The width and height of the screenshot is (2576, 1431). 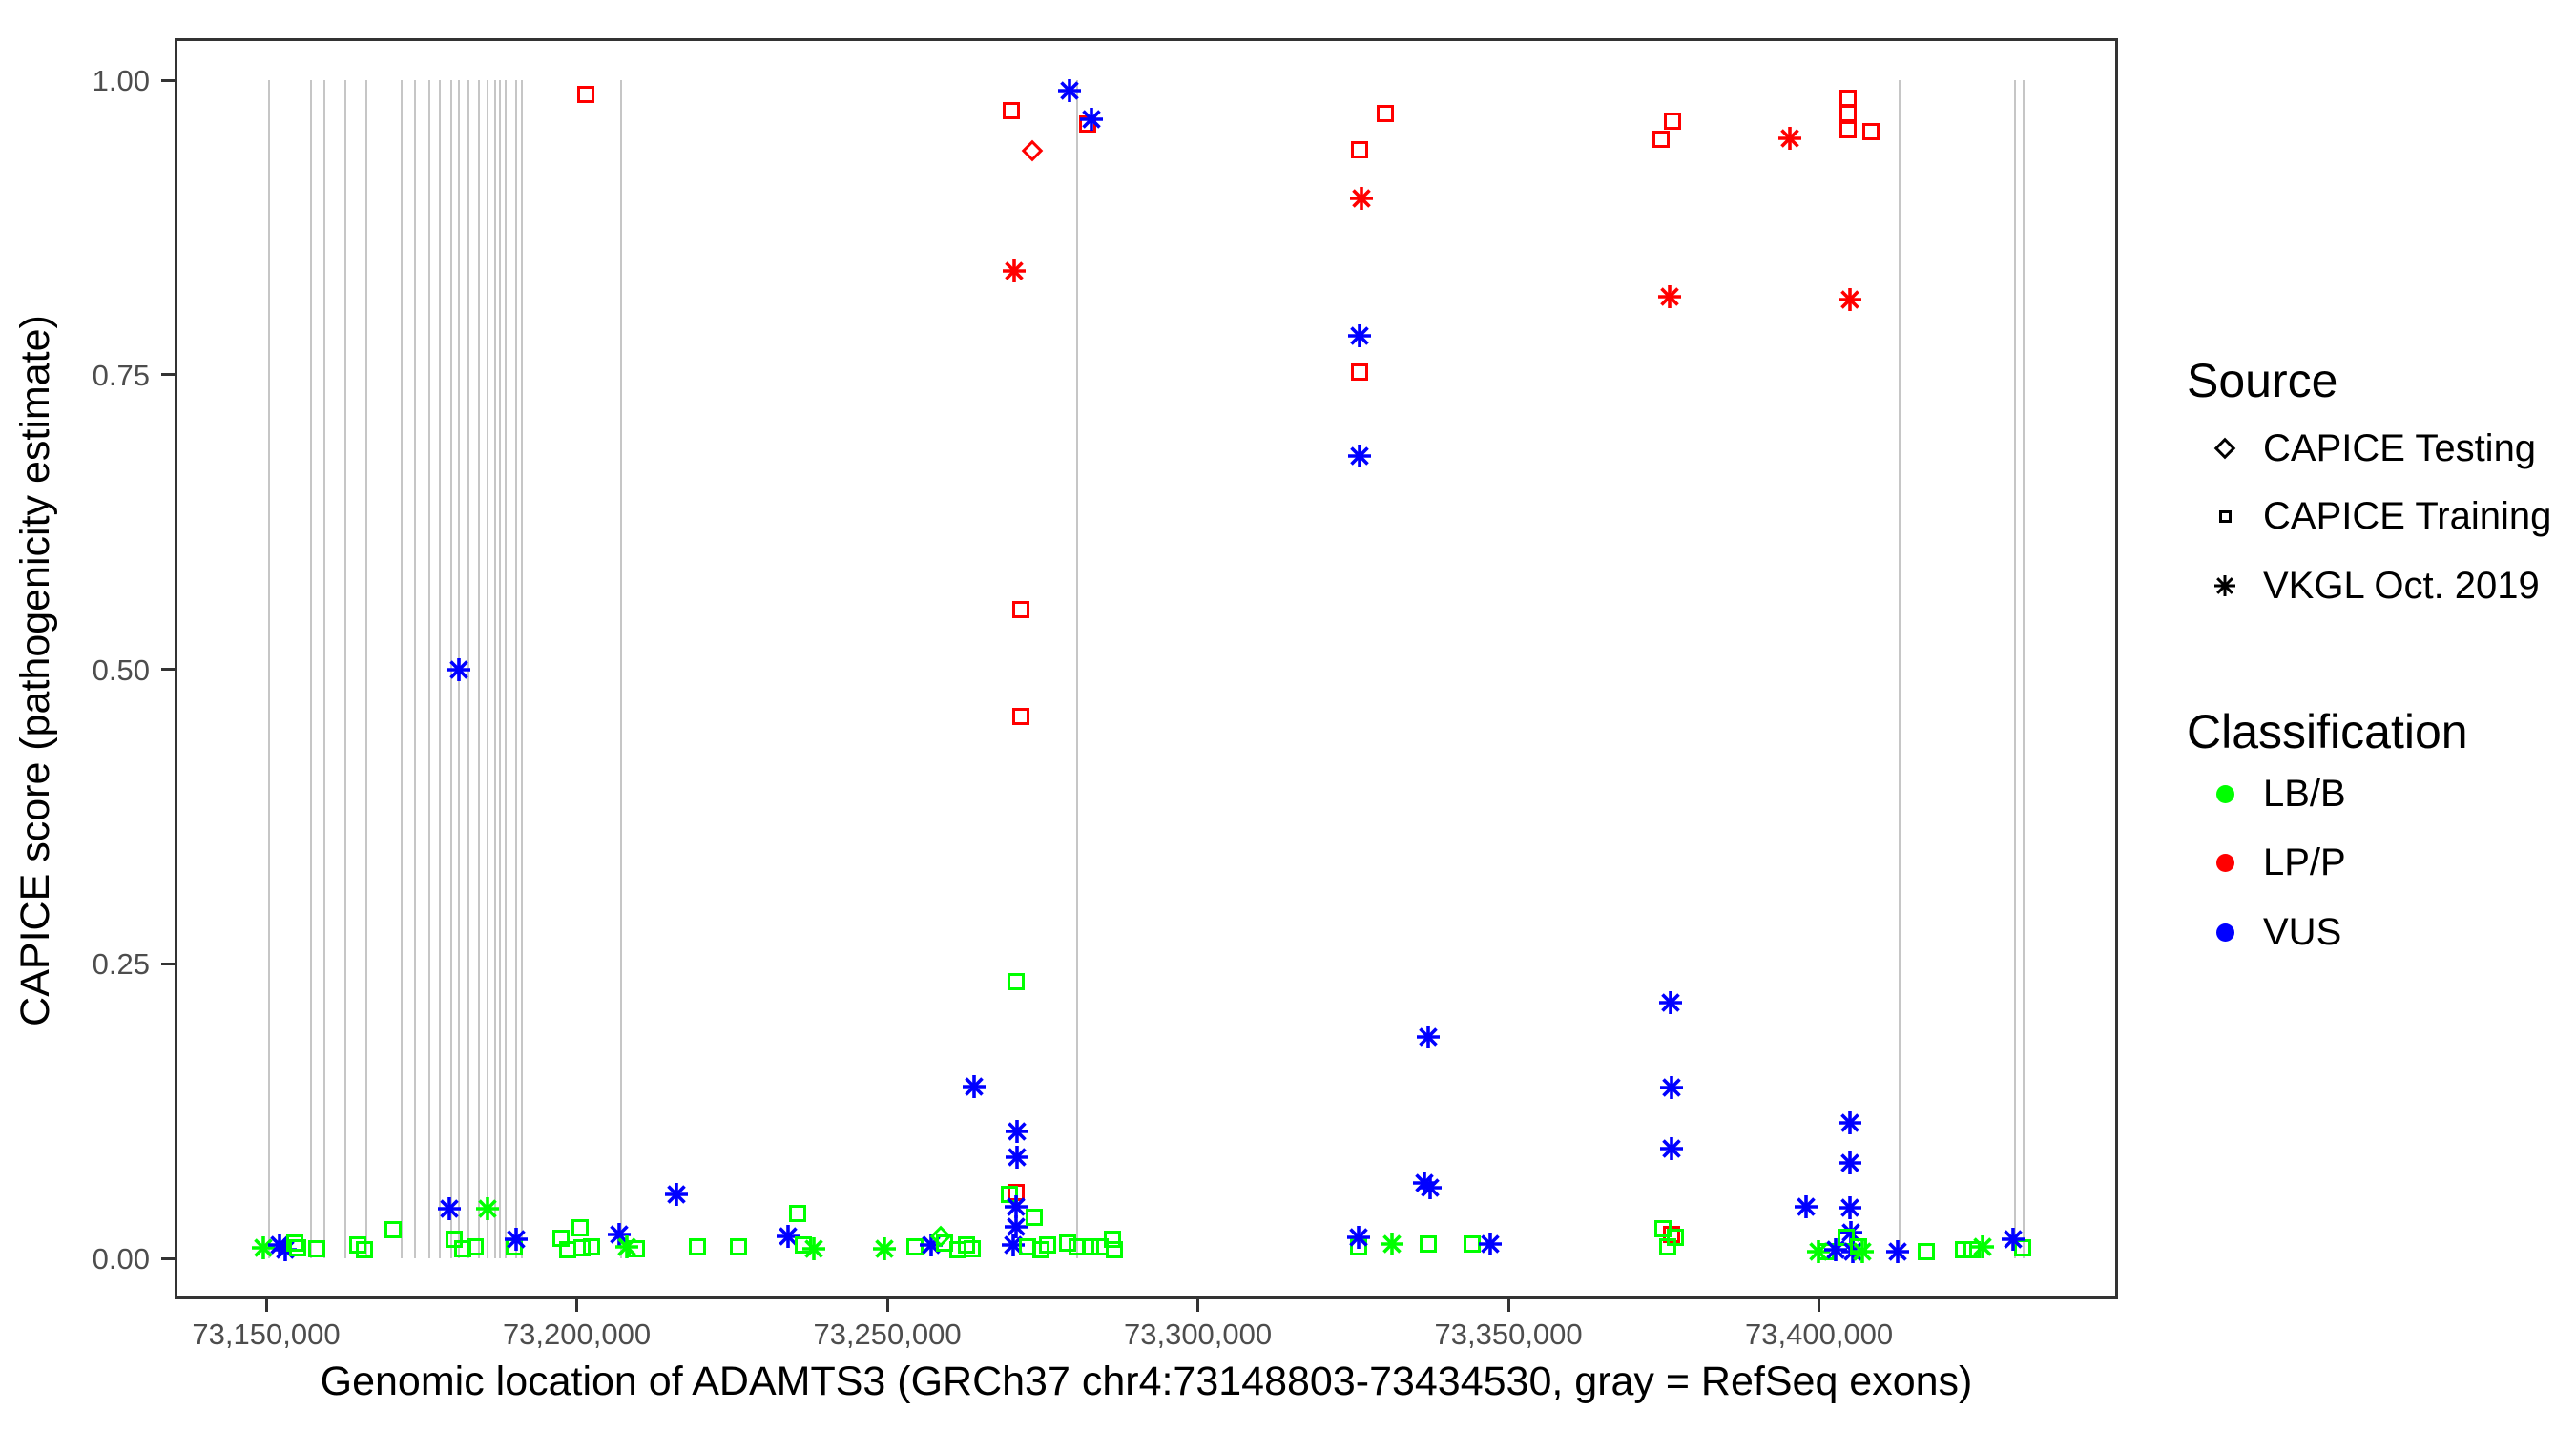 What do you see at coordinates (2262, 380) in the screenshot?
I see `legend-source-title: Source` at bounding box center [2262, 380].